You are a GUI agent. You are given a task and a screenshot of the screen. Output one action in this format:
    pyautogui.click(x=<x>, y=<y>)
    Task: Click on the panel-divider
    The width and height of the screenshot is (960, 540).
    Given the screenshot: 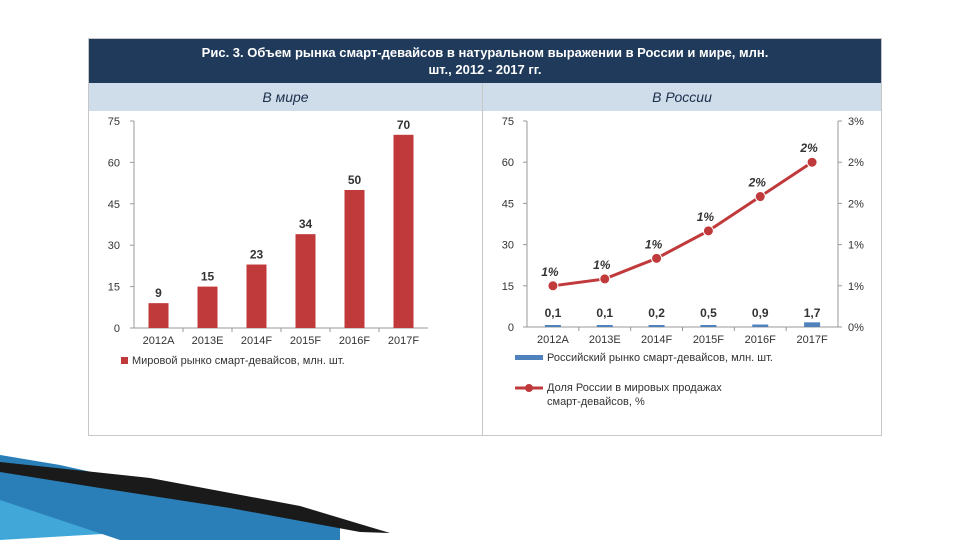 What is the action you would take?
    pyautogui.click(x=482, y=259)
    